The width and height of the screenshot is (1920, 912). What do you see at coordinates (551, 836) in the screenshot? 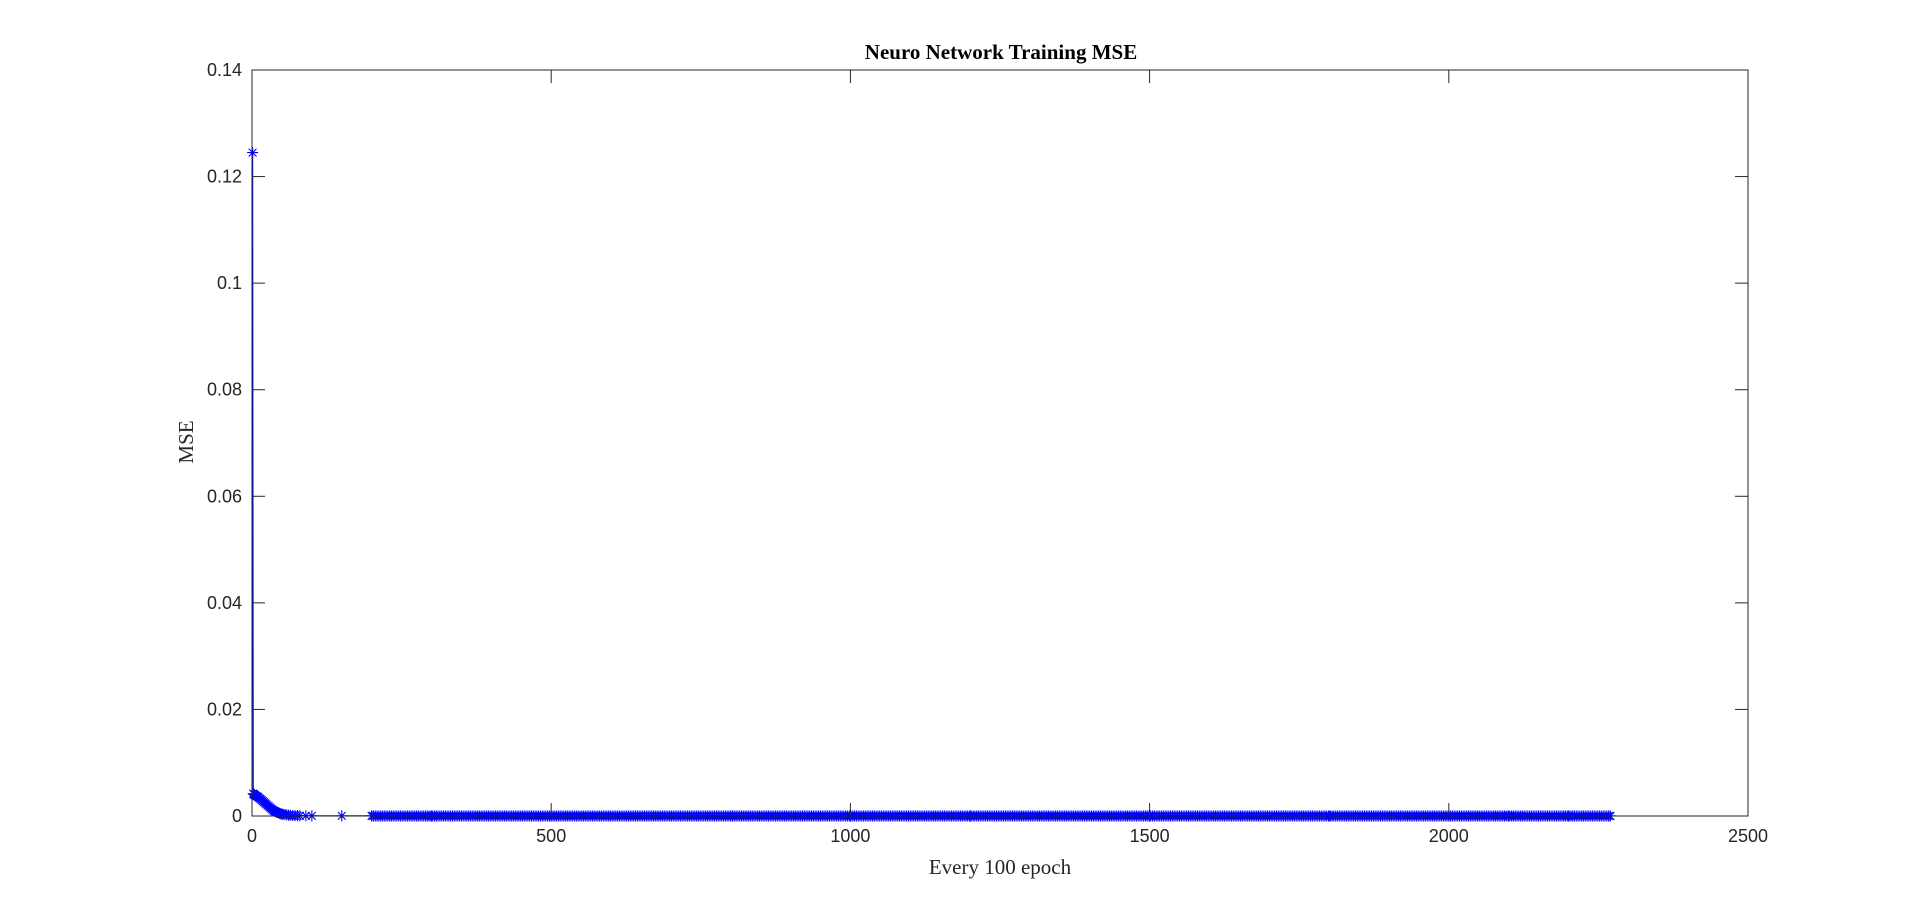
I see `x-tick-label: 500` at bounding box center [551, 836].